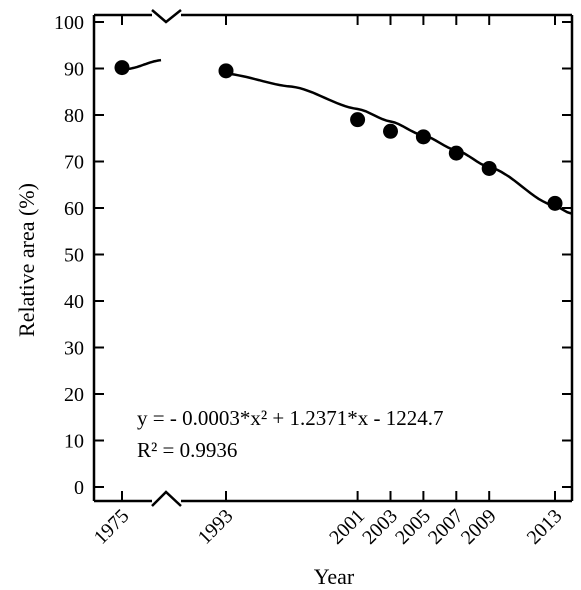 The width and height of the screenshot is (581, 590). What do you see at coordinates (74, 395) in the screenshot?
I see `y-tick-label: 20` at bounding box center [74, 395].